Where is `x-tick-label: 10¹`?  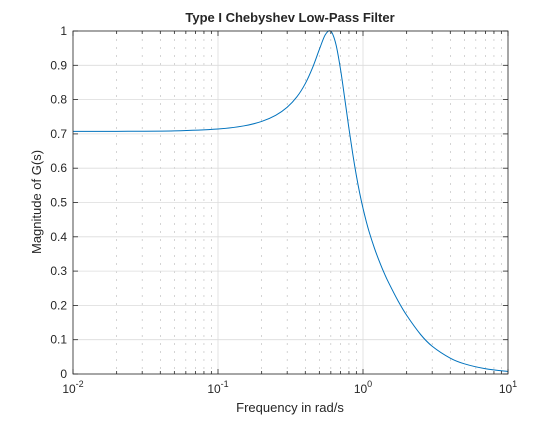 x-tick-label: 10¹ is located at coordinates (508, 387).